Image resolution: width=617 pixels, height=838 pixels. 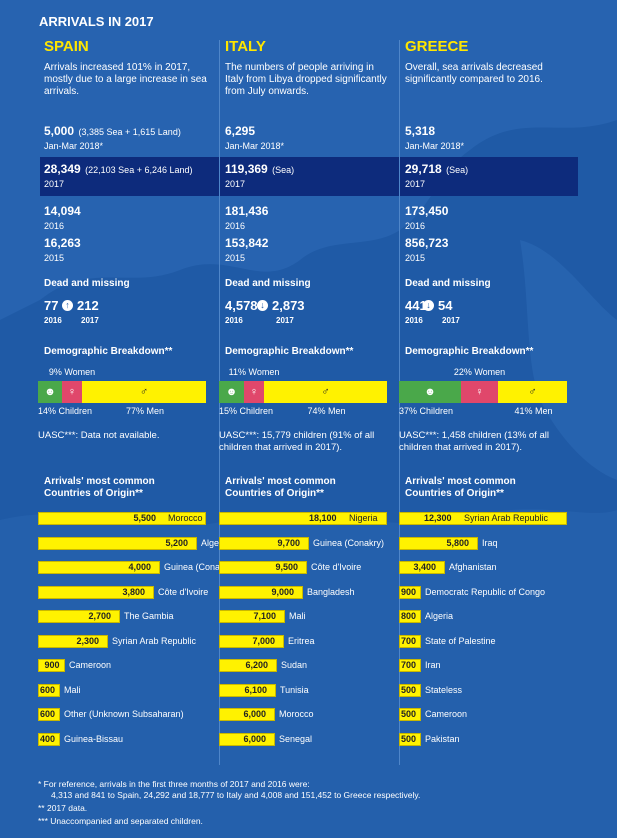 I want to click on origin-country: Cameroon, so click(x=446, y=714).